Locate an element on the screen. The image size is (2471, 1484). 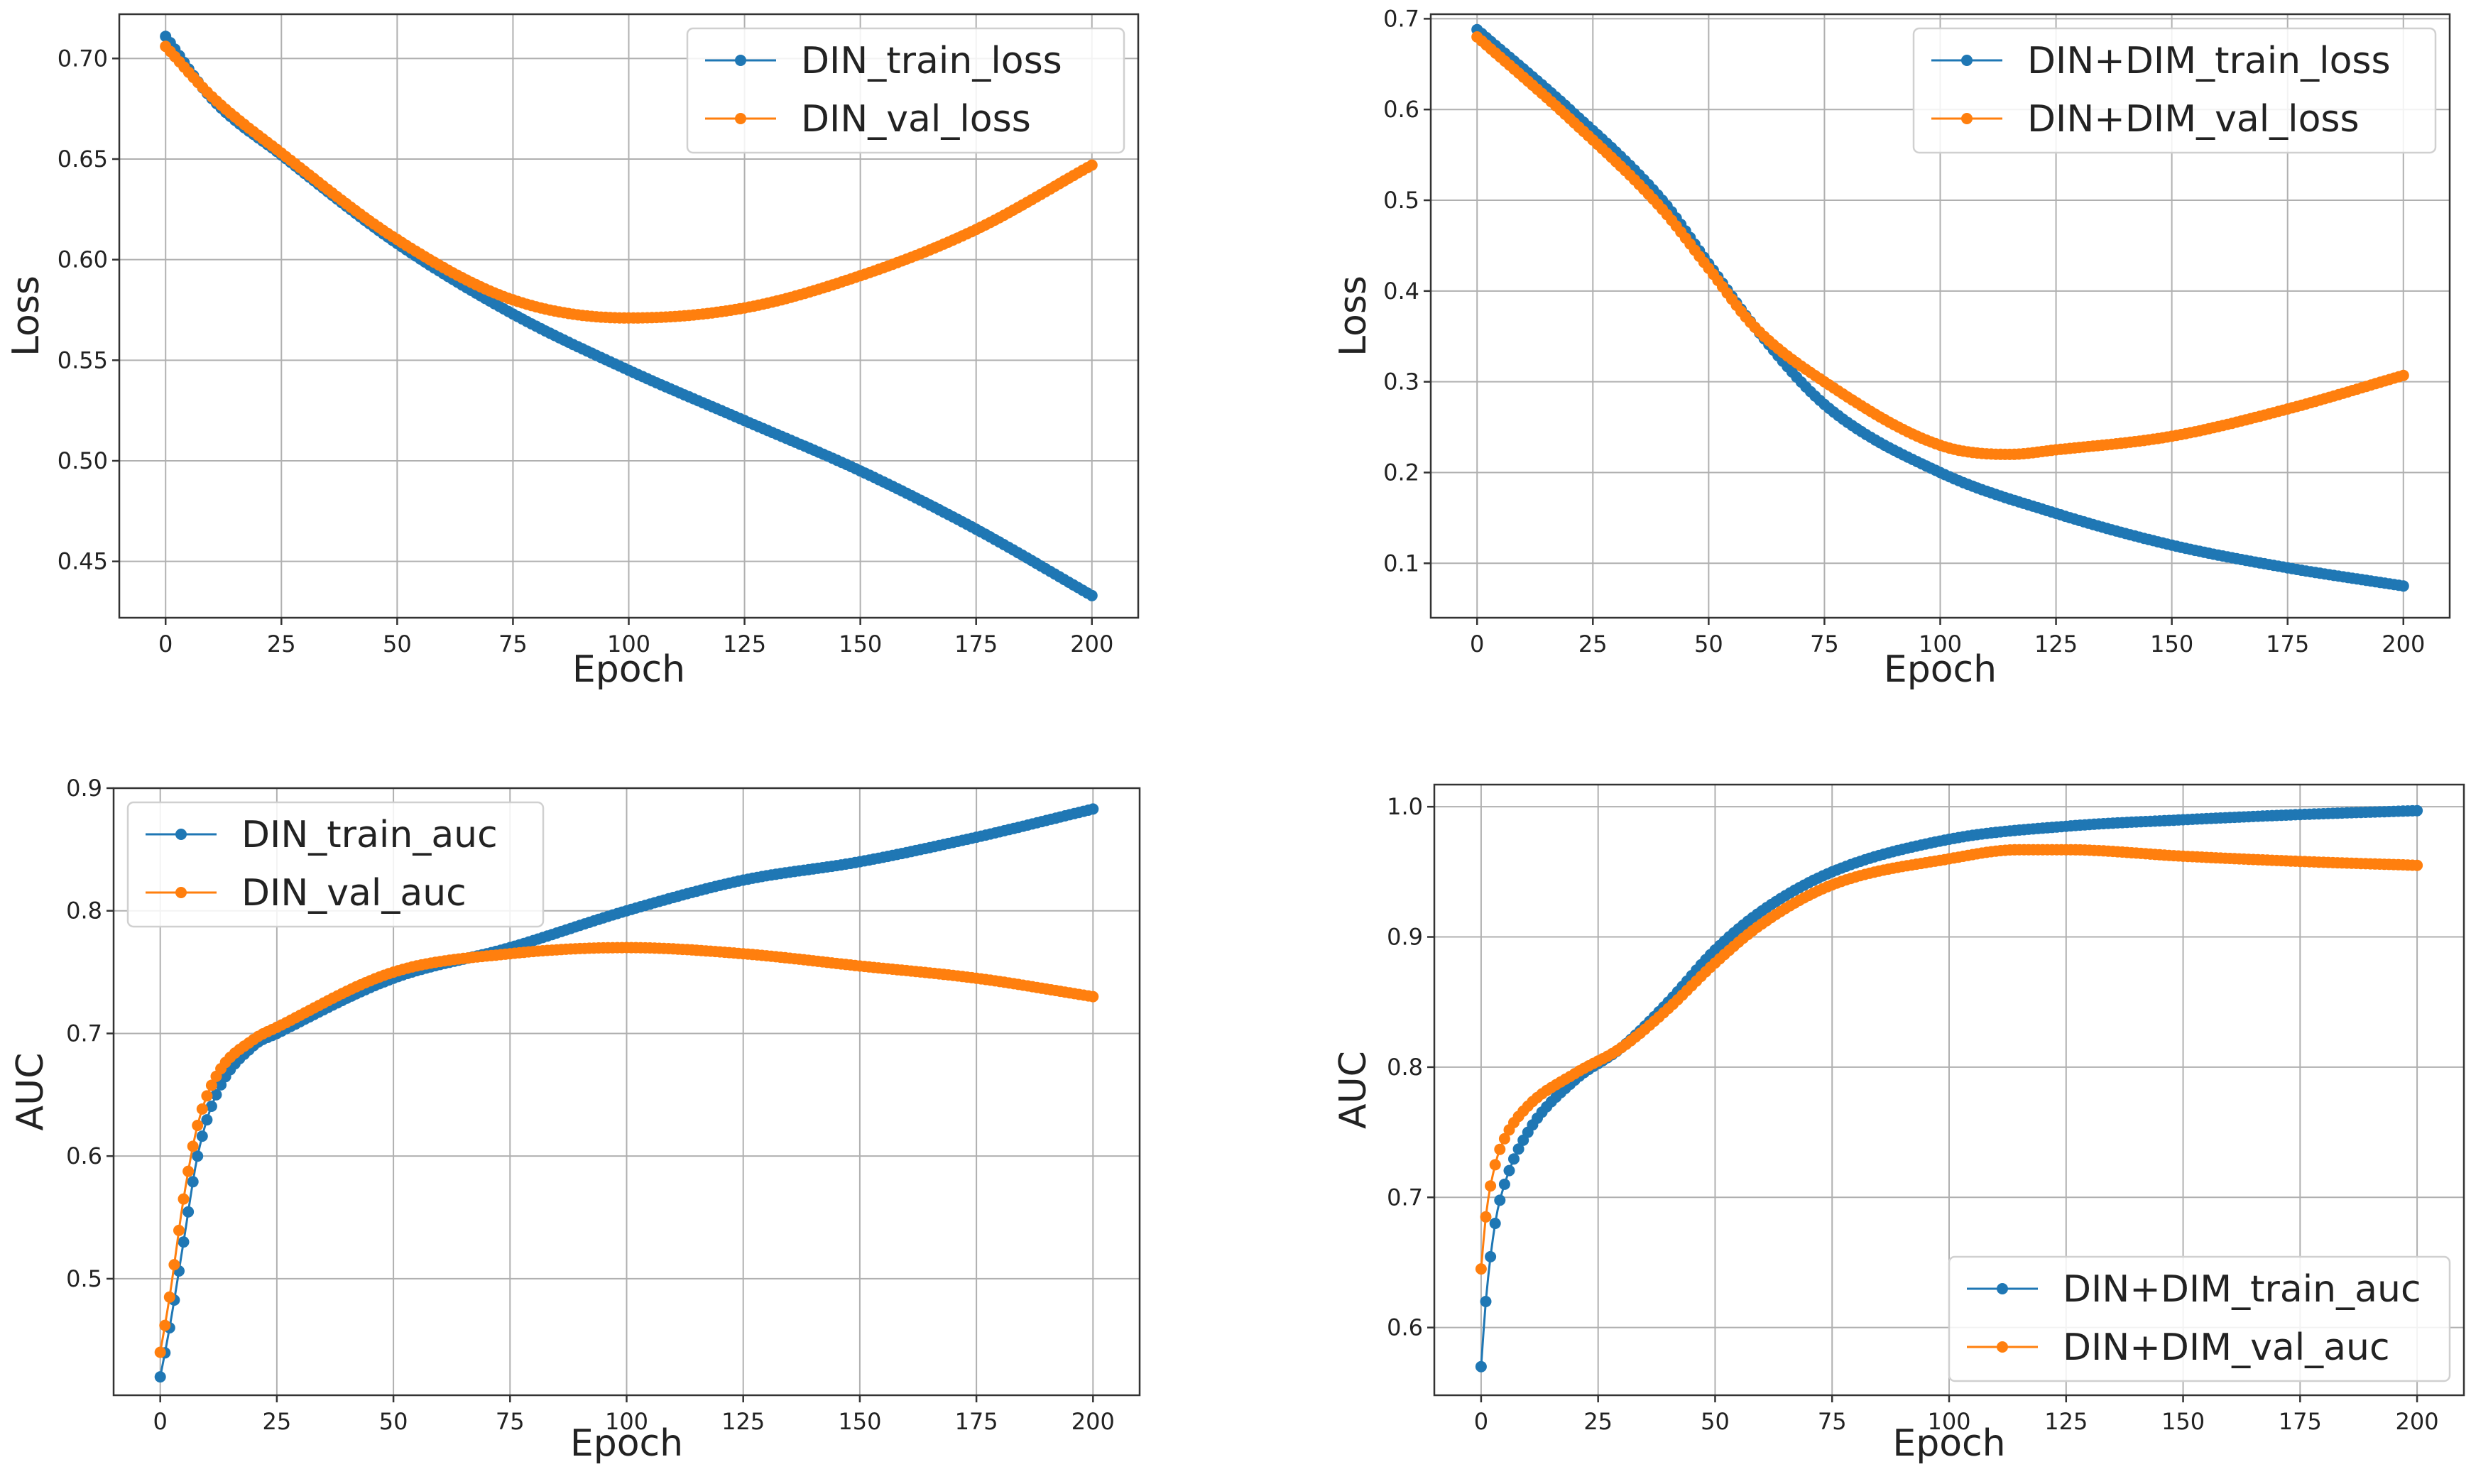
y-tick-label: 0.60 is located at coordinates (83, 259).